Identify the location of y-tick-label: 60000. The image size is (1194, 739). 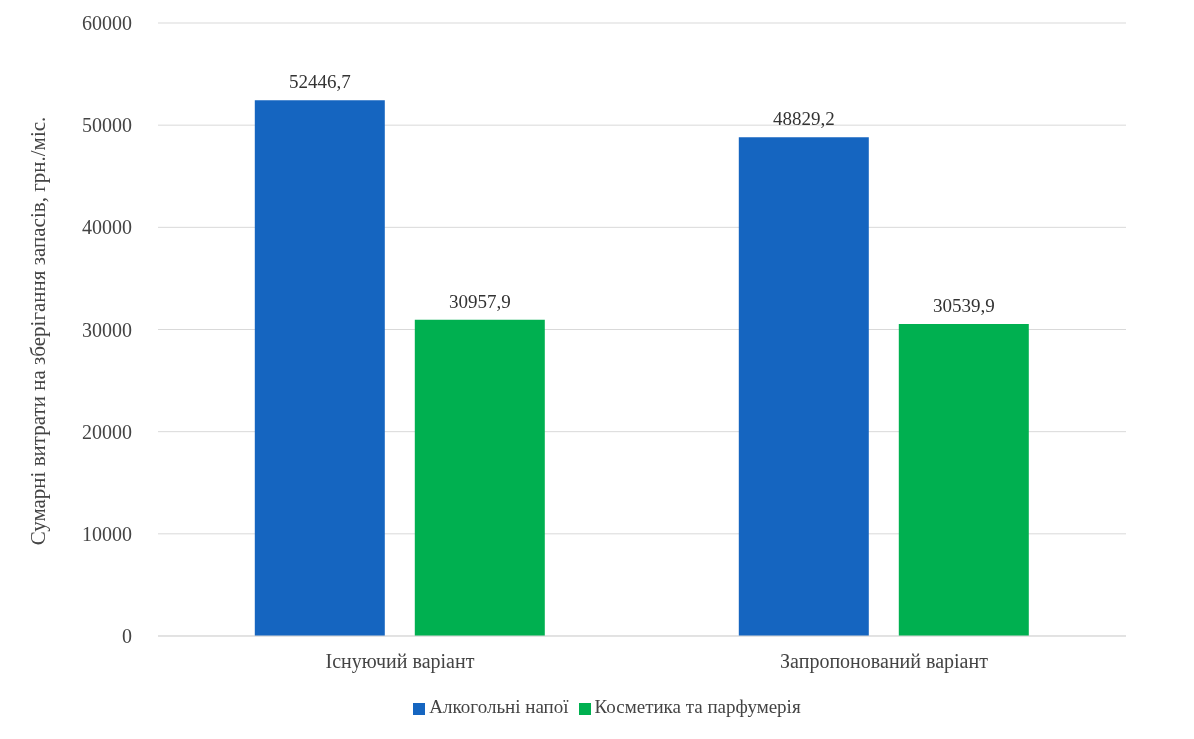
(107, 23).